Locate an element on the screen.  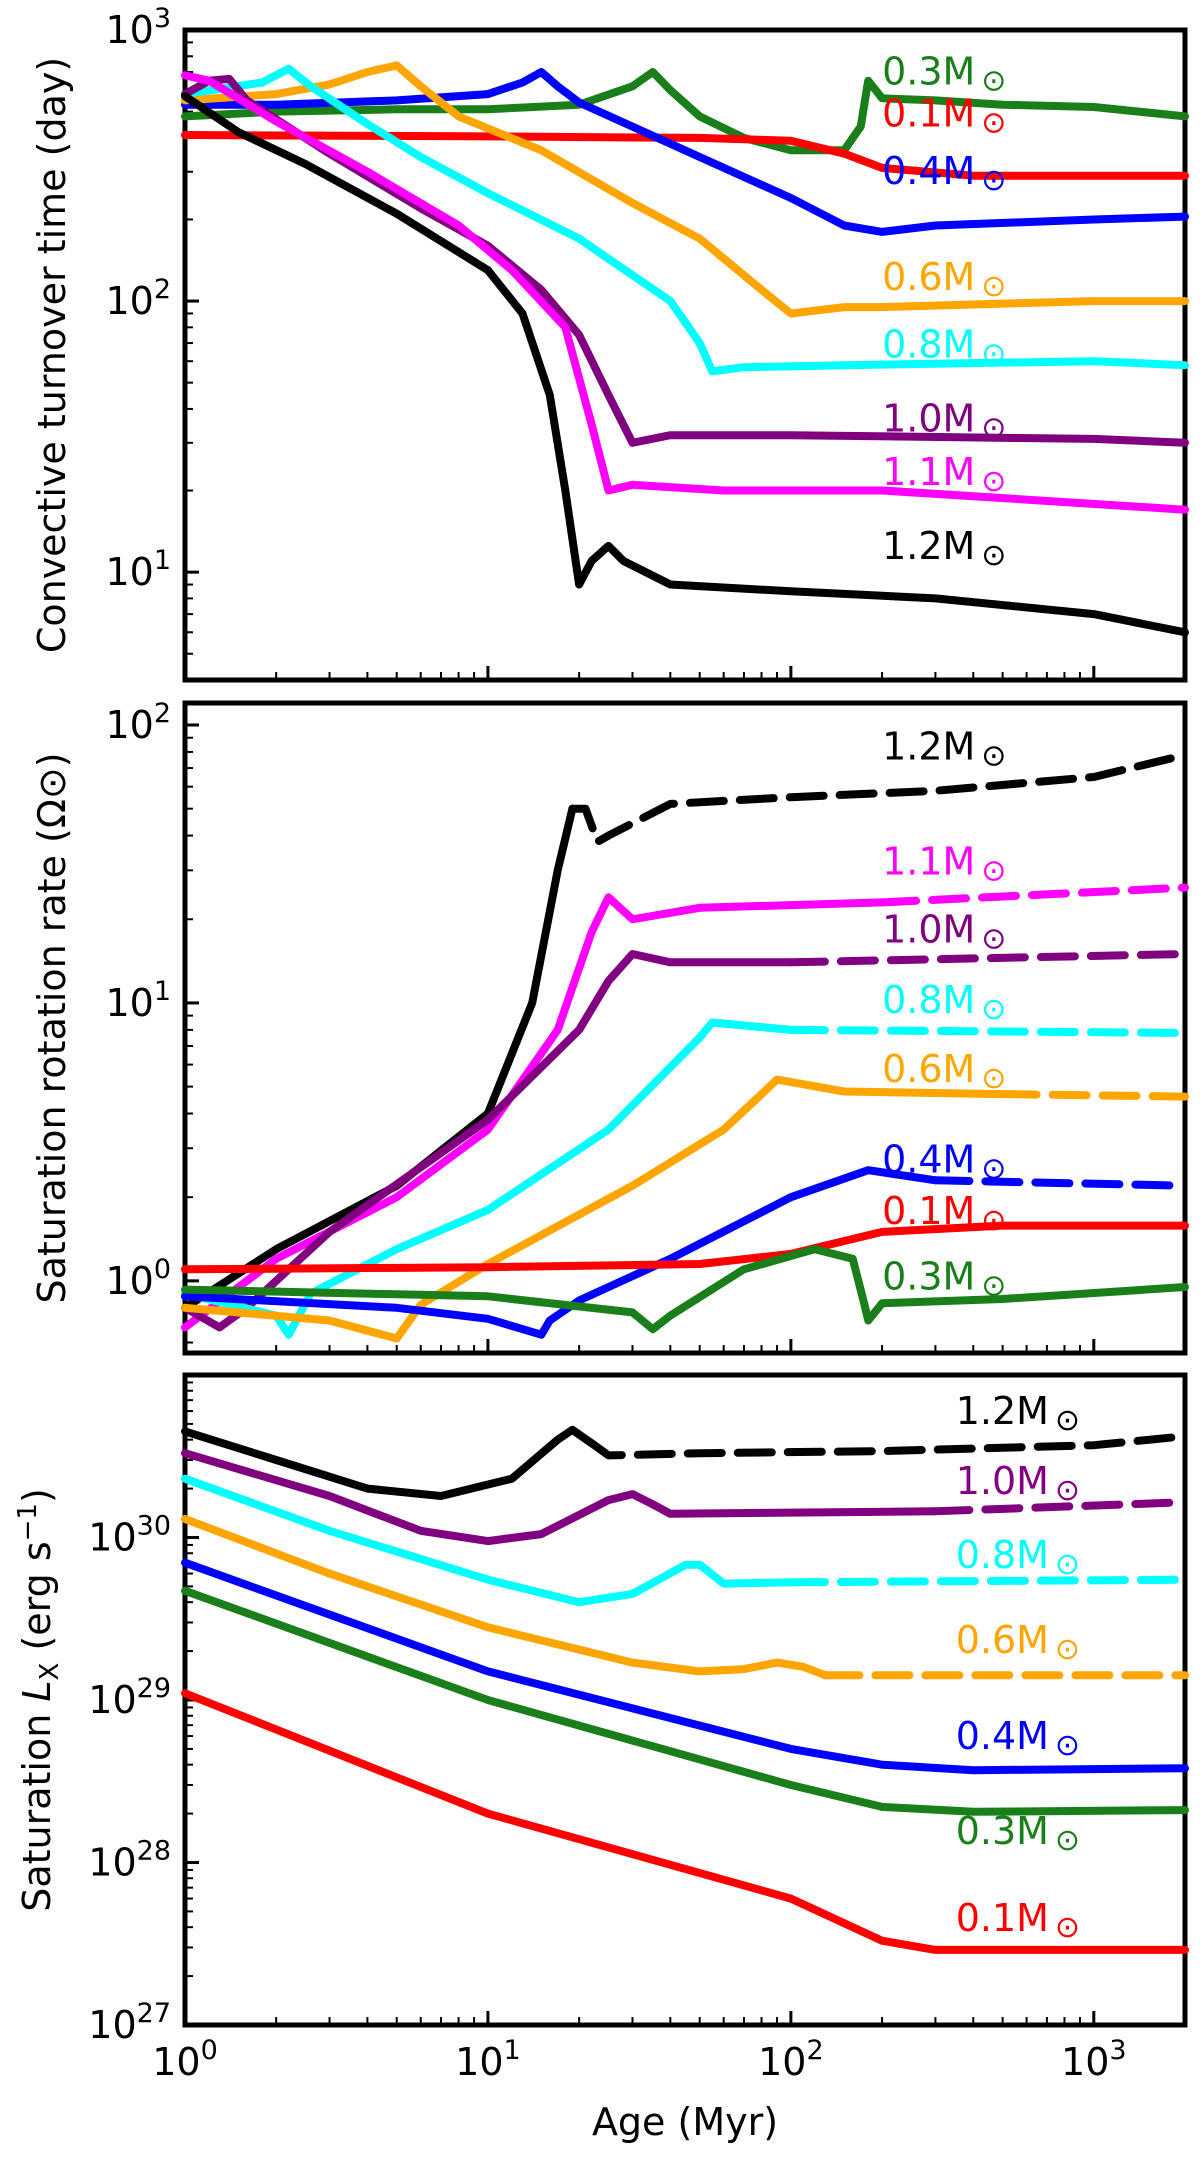
panel-middle-series-11m-line-dashed is located at coordinates (1033, 895).